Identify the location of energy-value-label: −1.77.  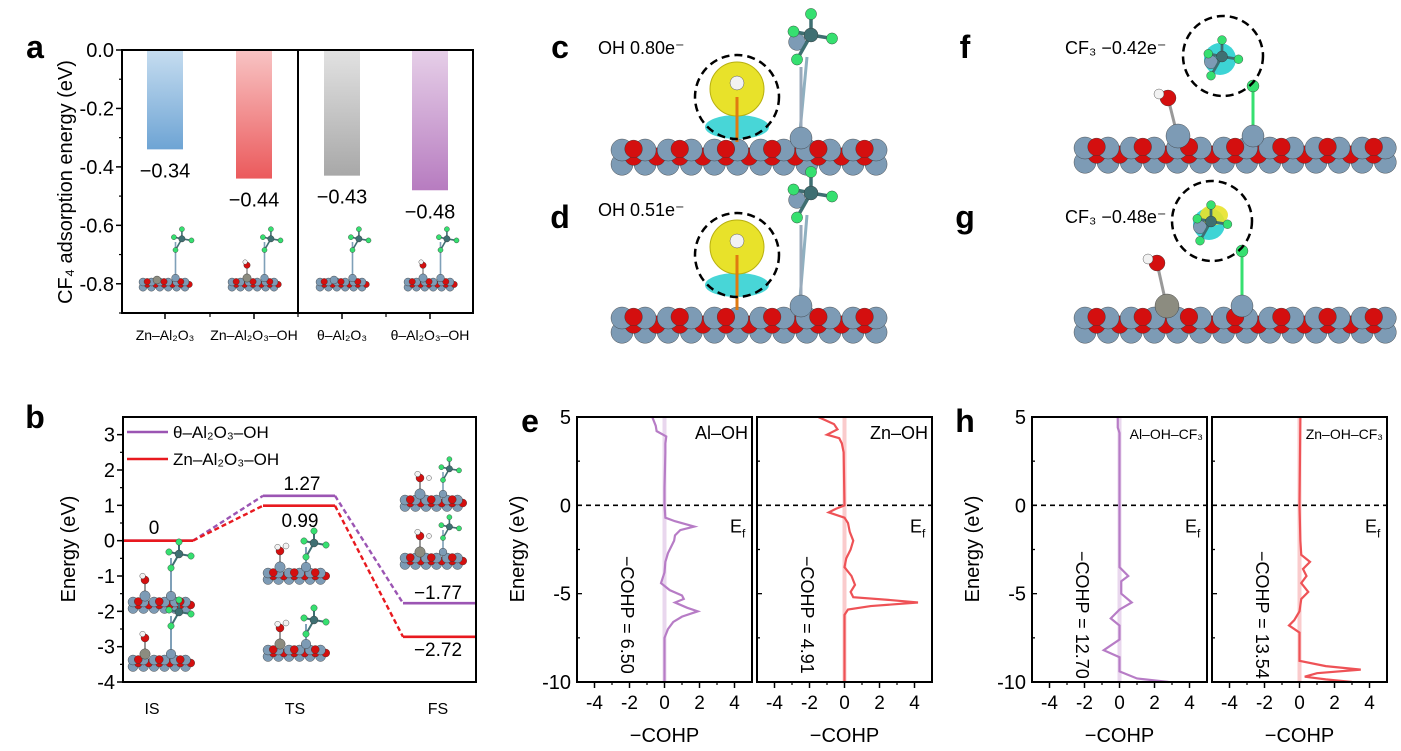
(438, 593).